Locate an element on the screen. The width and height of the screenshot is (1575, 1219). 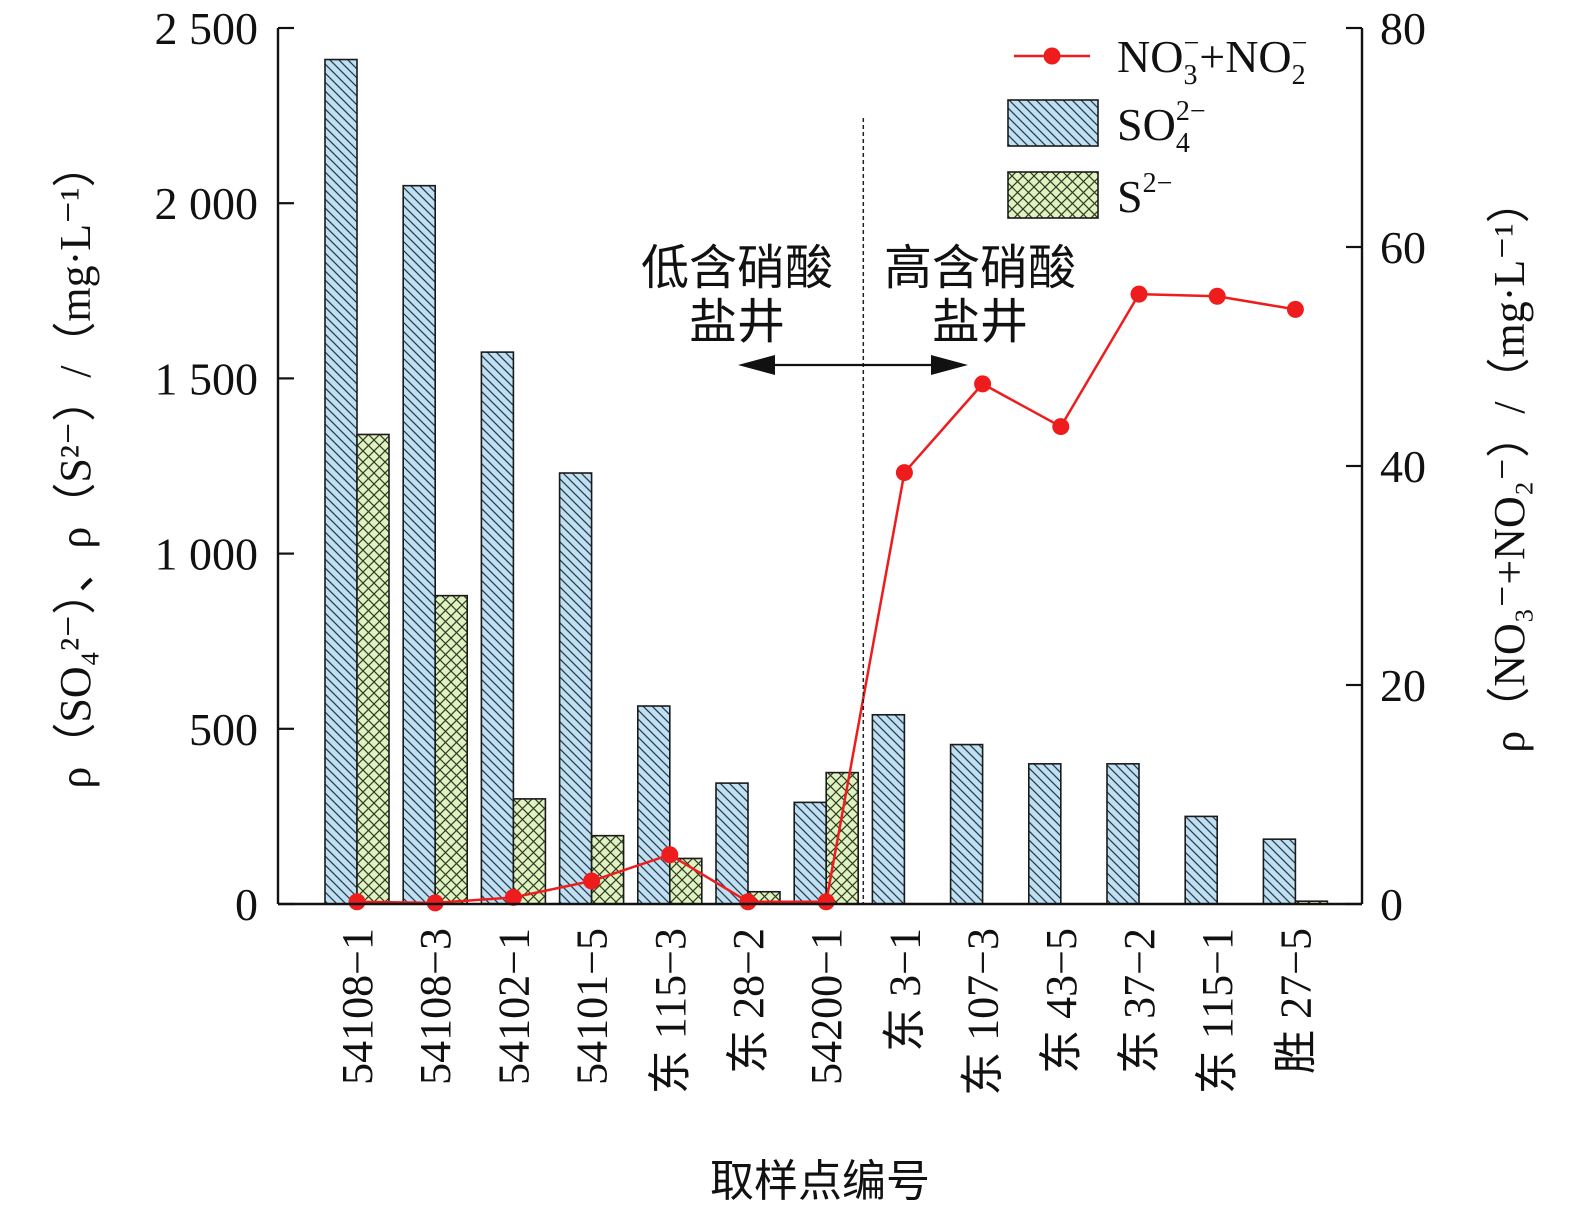
legend-label-s2: S2− is located at coordinates (1144, 195).